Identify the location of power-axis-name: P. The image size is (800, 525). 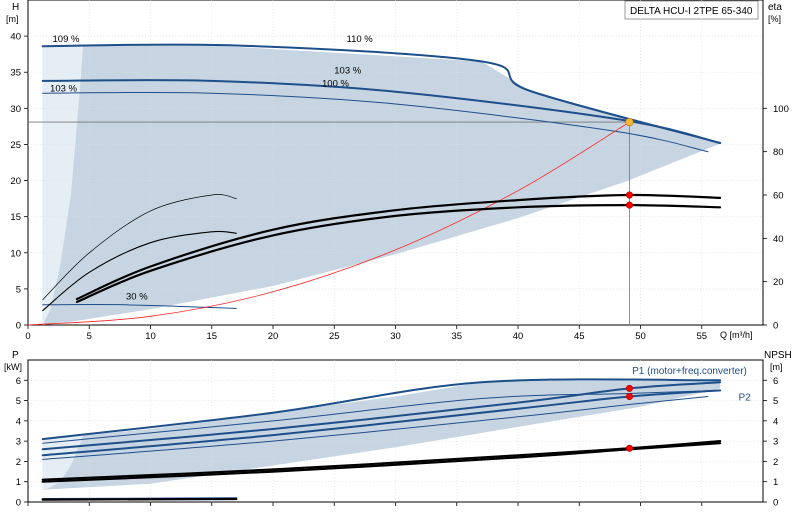
(15, 355).